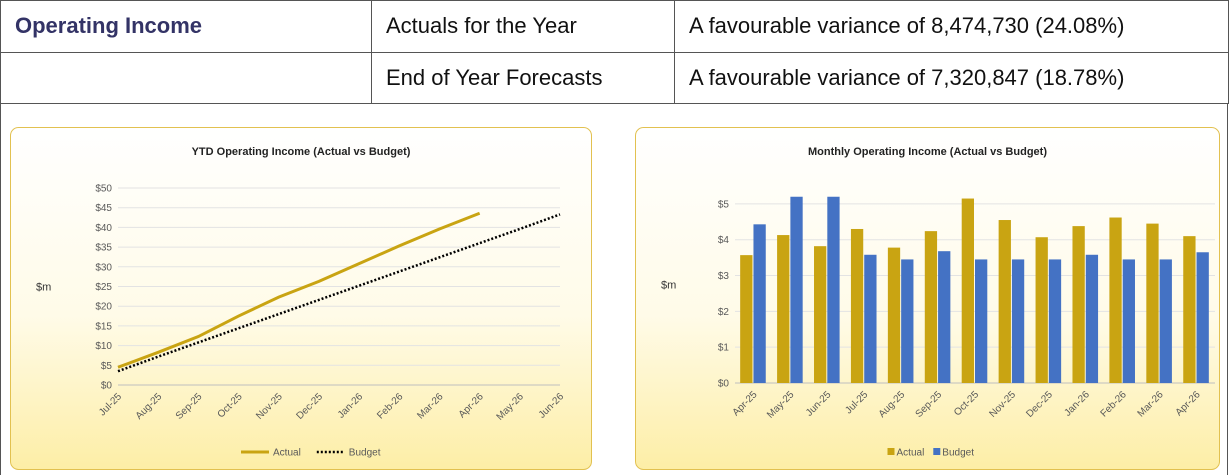 The image size is (1229, 475). Describe the element at coordinates (103, 208) in the screenshot. I see `y-tick-label: $45` at that location.